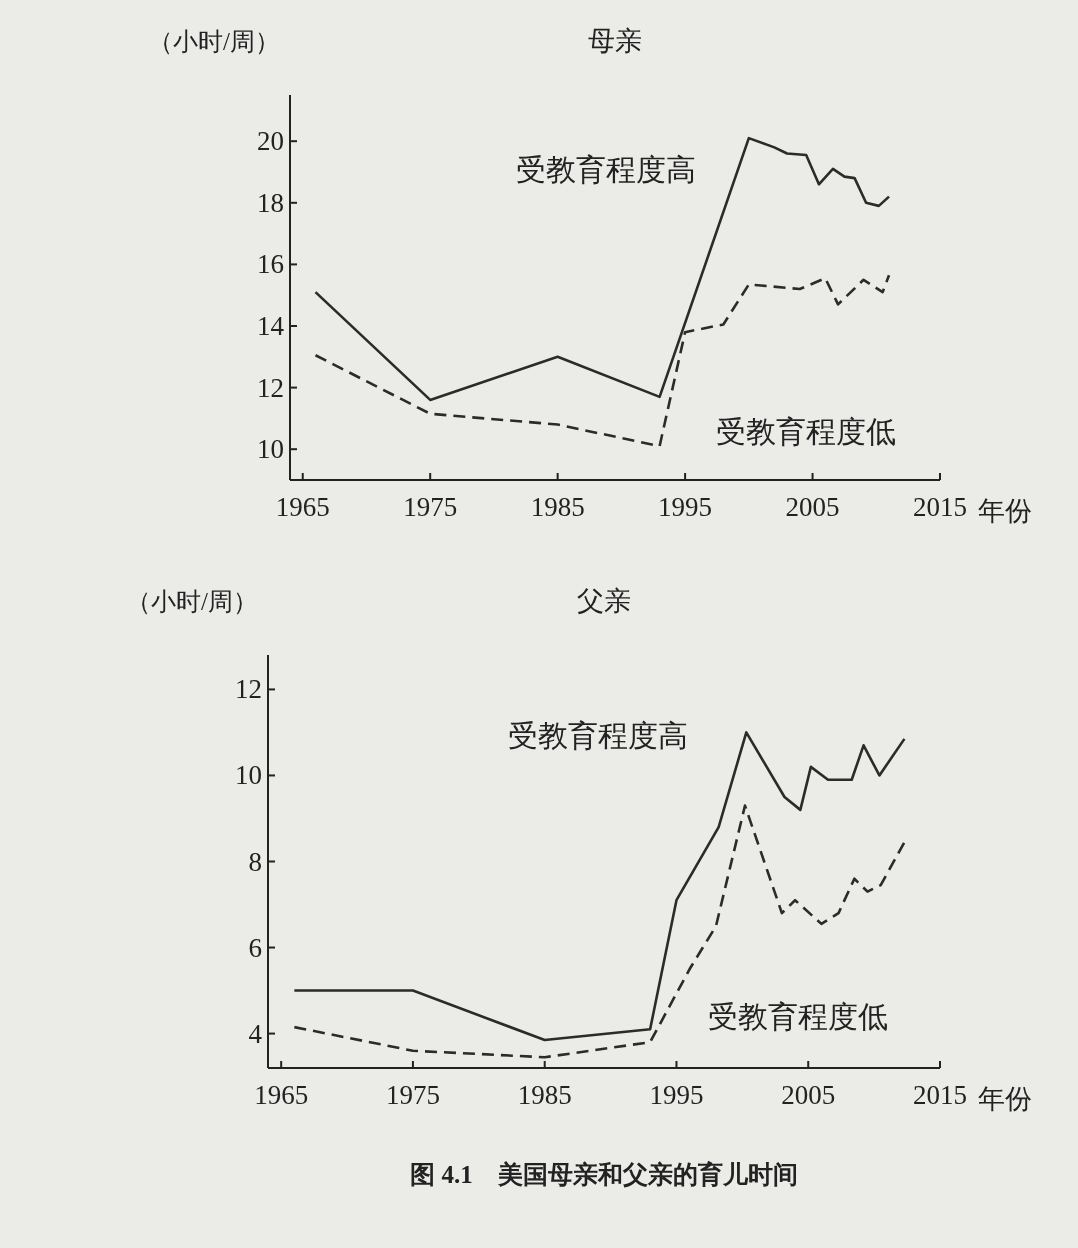 The image size is (1078, 1248). I want to click on y-tick-label: 14, so click(271, 326).